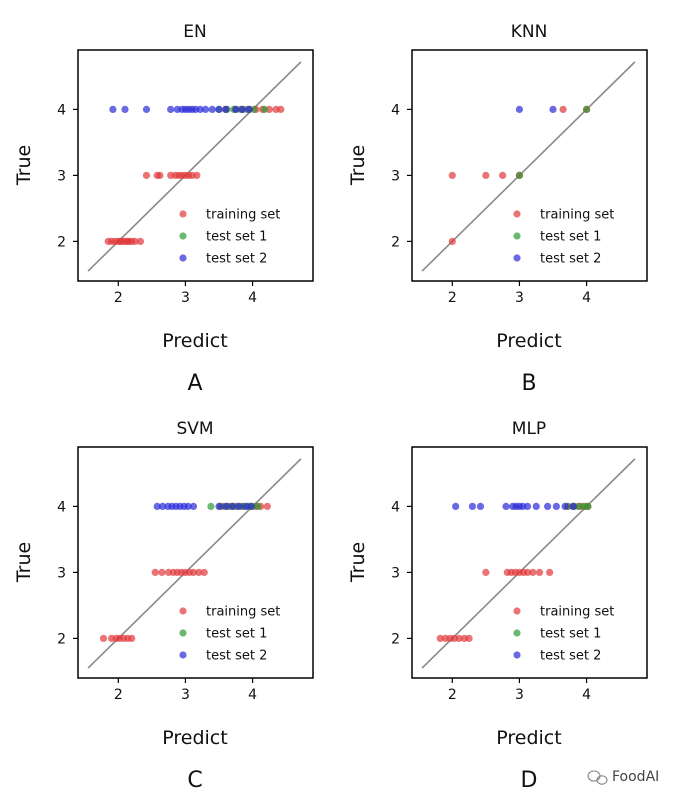 The image size is (692, 807). Describe the element at coordinates (194, 780) in the screenshot. I see `panel-label: C` at that location.